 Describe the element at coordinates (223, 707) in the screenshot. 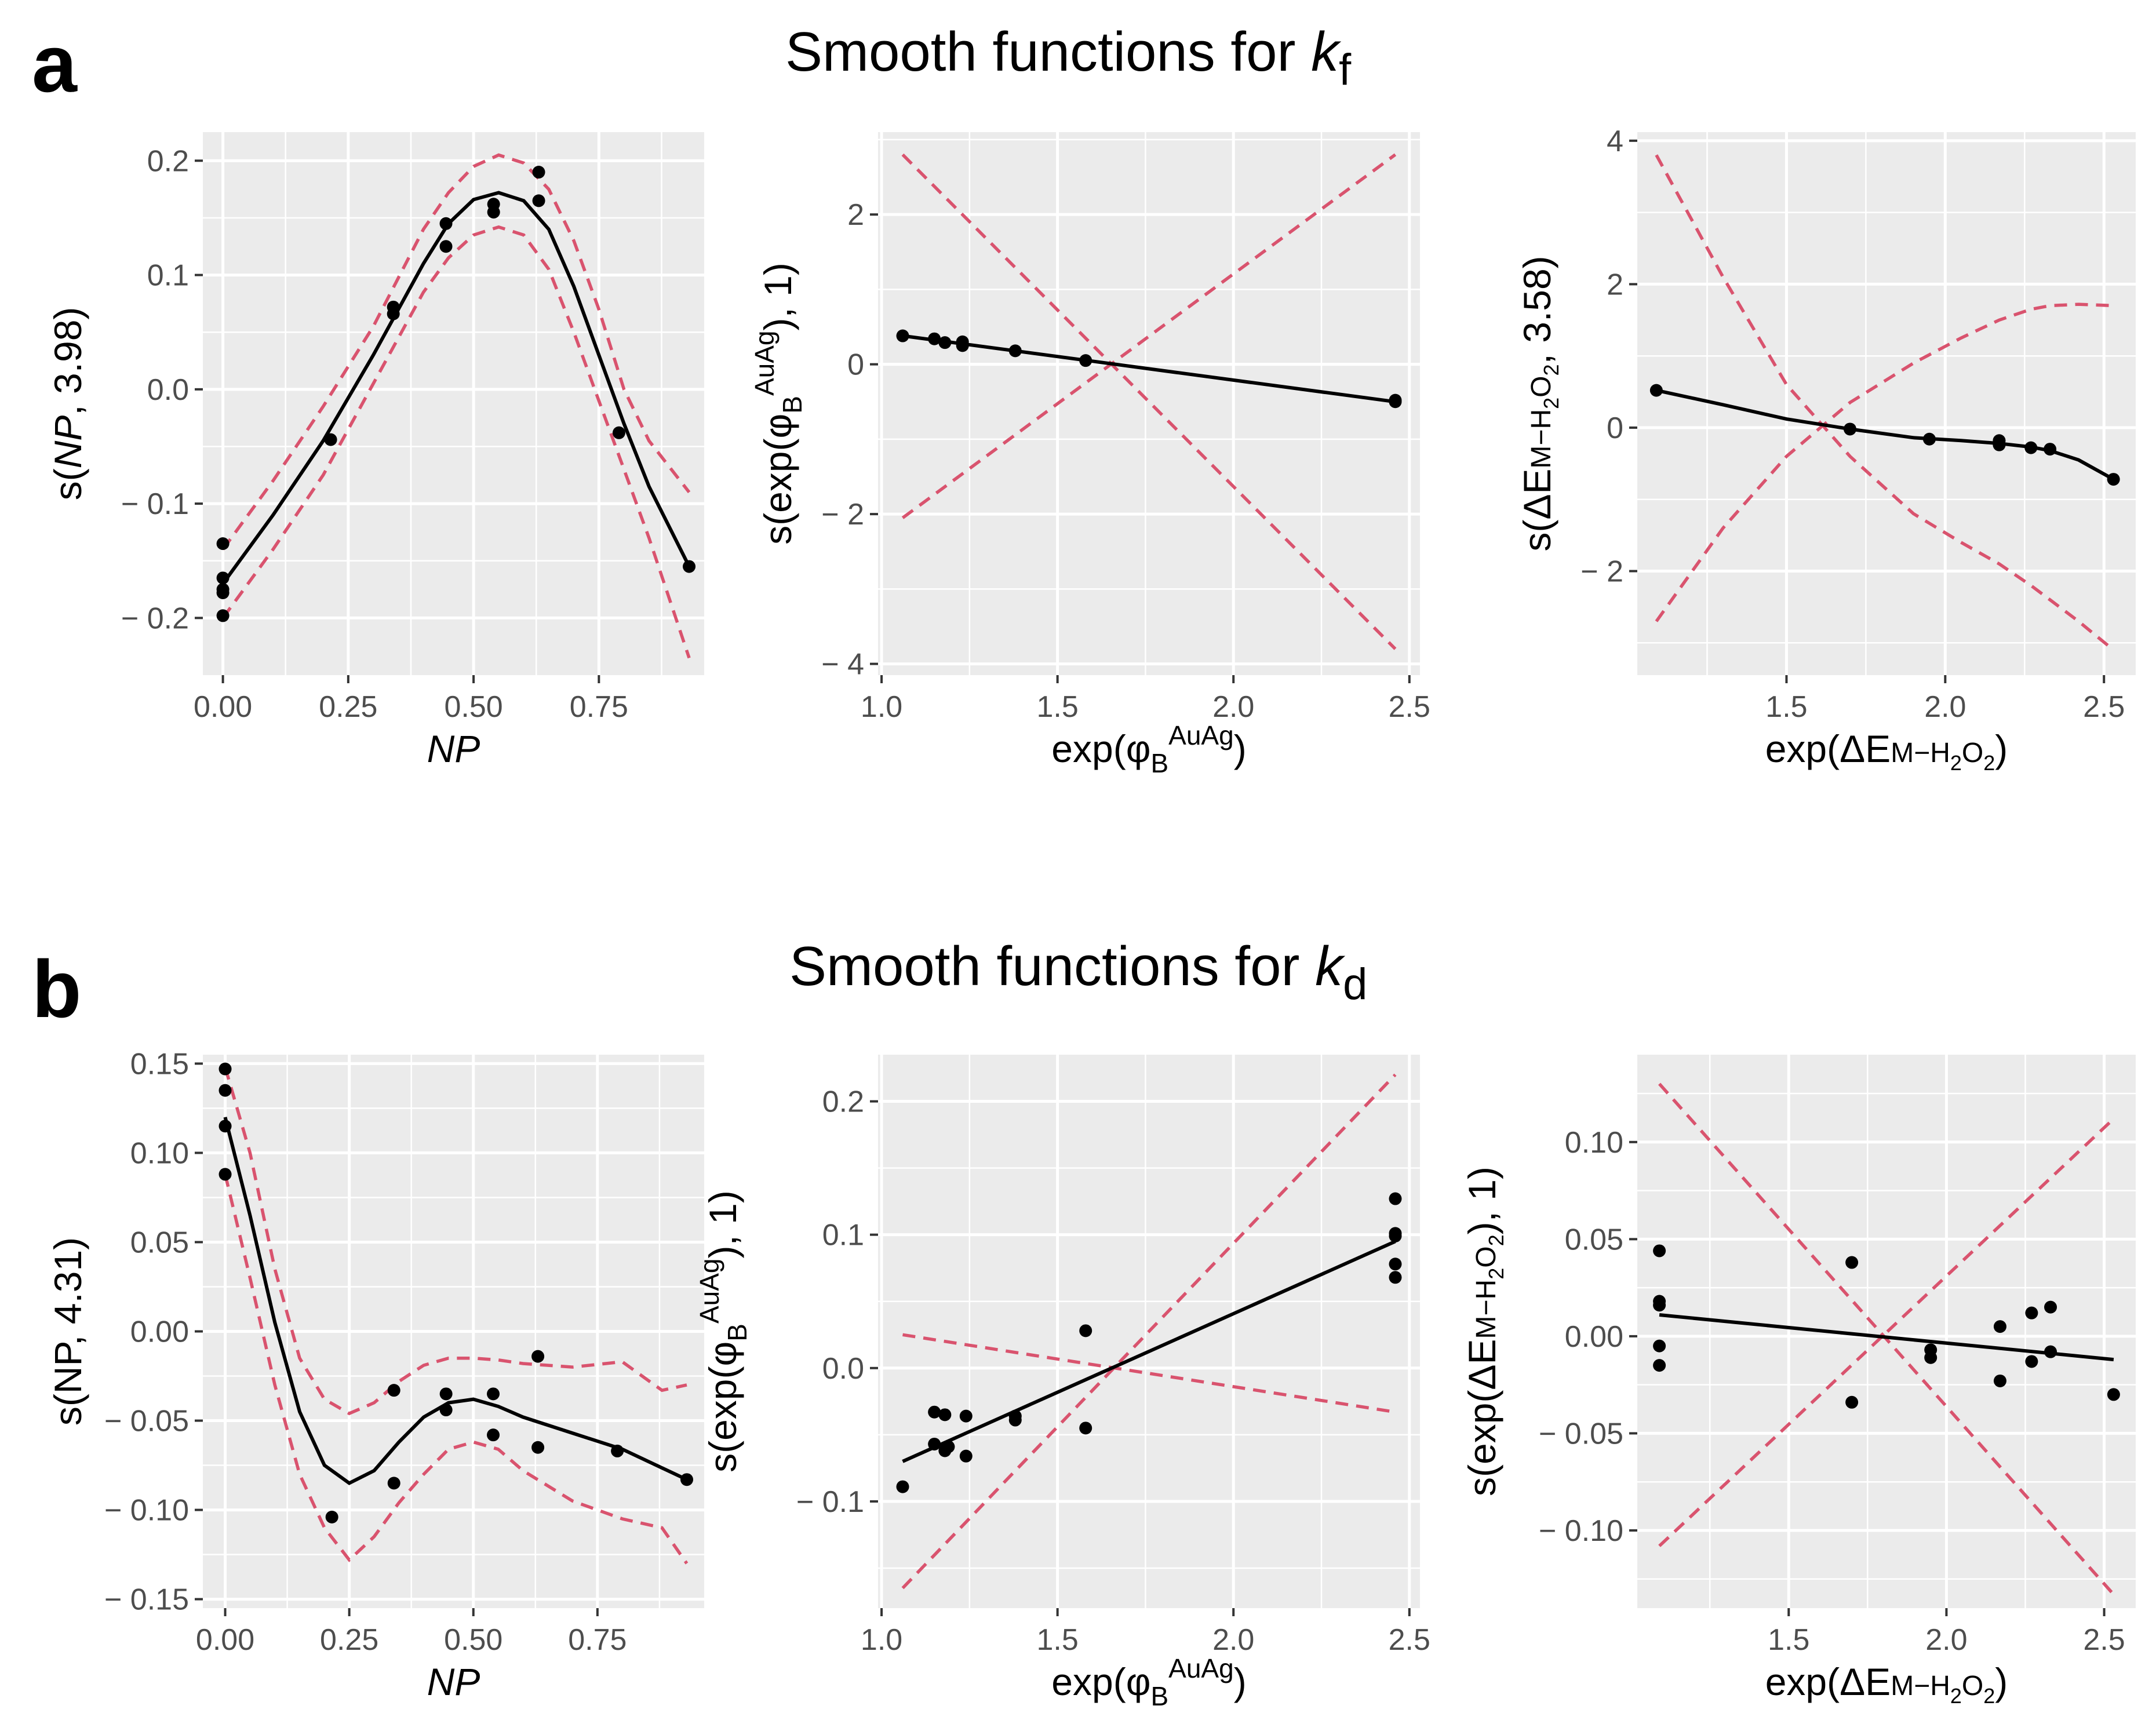

I see `x-tick-label: 0.00` at that location.